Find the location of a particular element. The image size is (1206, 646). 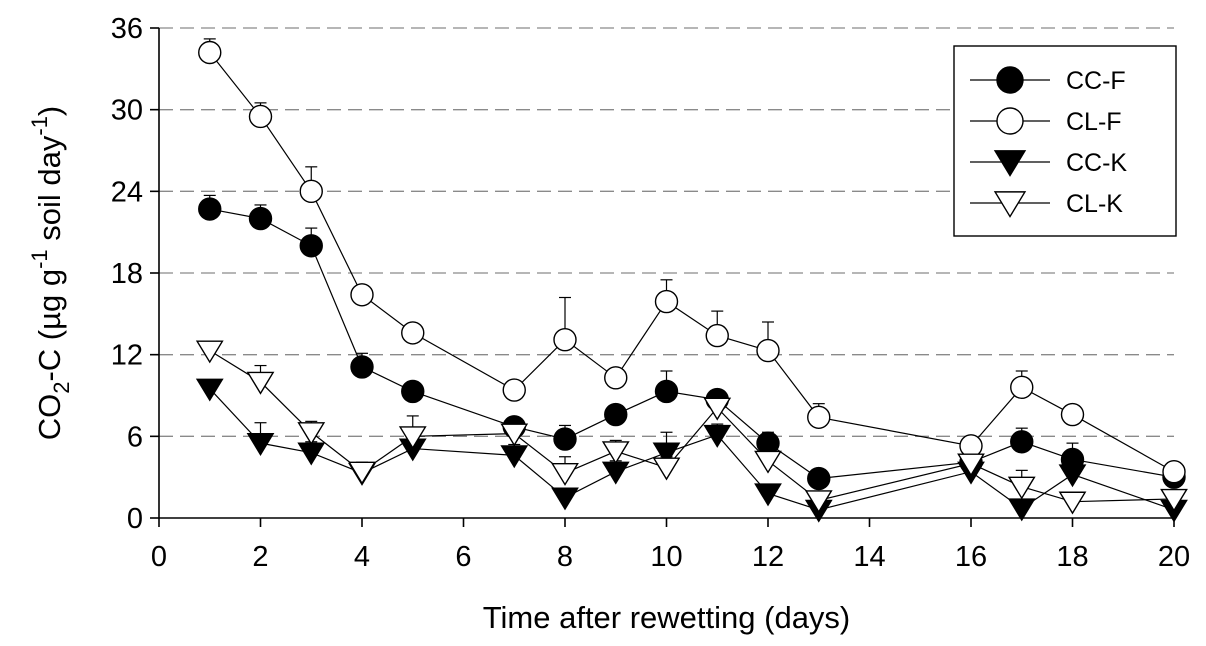

x-tick-label: 14 is located at coordinates (869, 557).